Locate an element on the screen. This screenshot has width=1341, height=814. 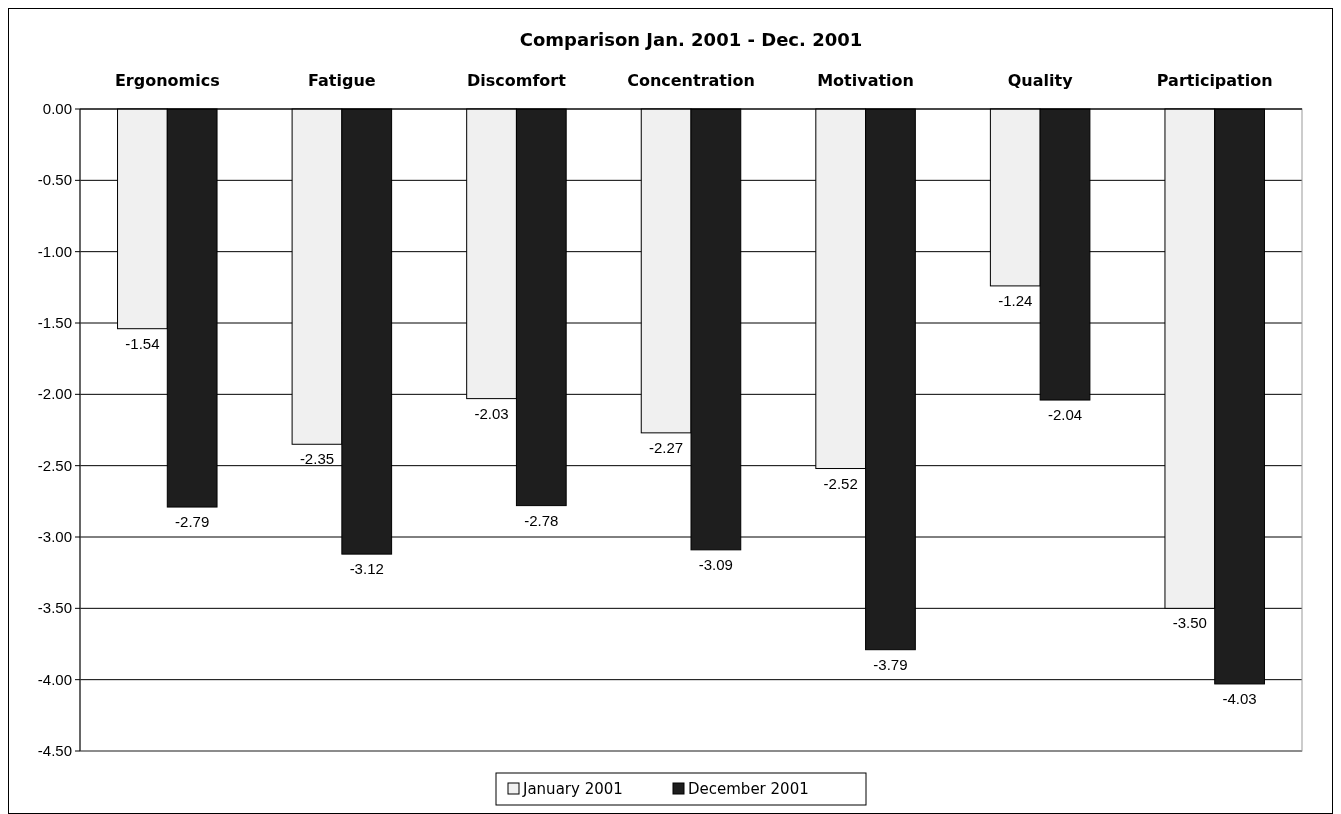
data-label: -1.54 is located at coordinates (142, 343).